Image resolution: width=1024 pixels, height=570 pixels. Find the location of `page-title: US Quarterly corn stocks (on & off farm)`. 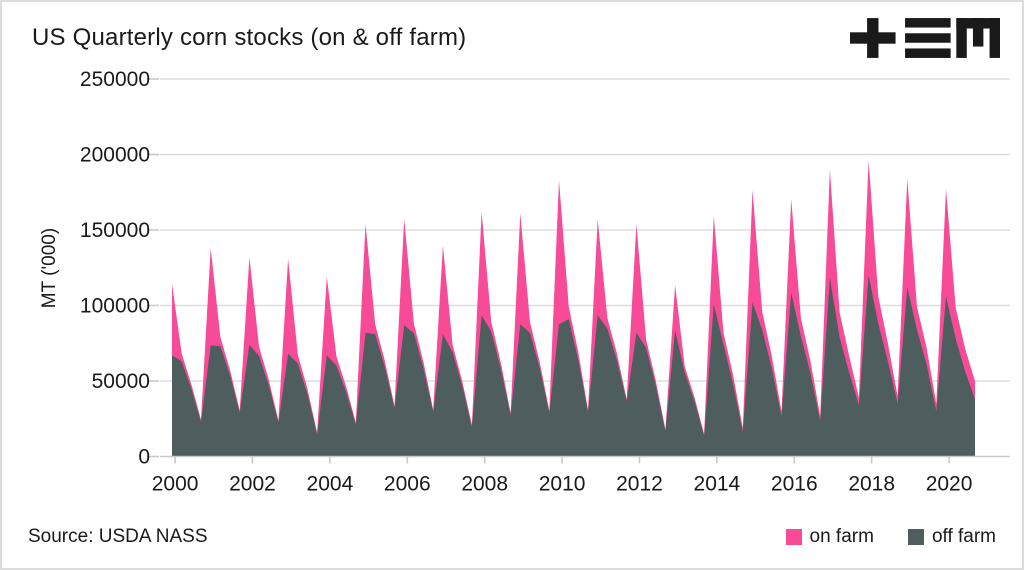

page-title: US Quarterly corn stocks (on & off farm) is located at coordinates (249, 37).